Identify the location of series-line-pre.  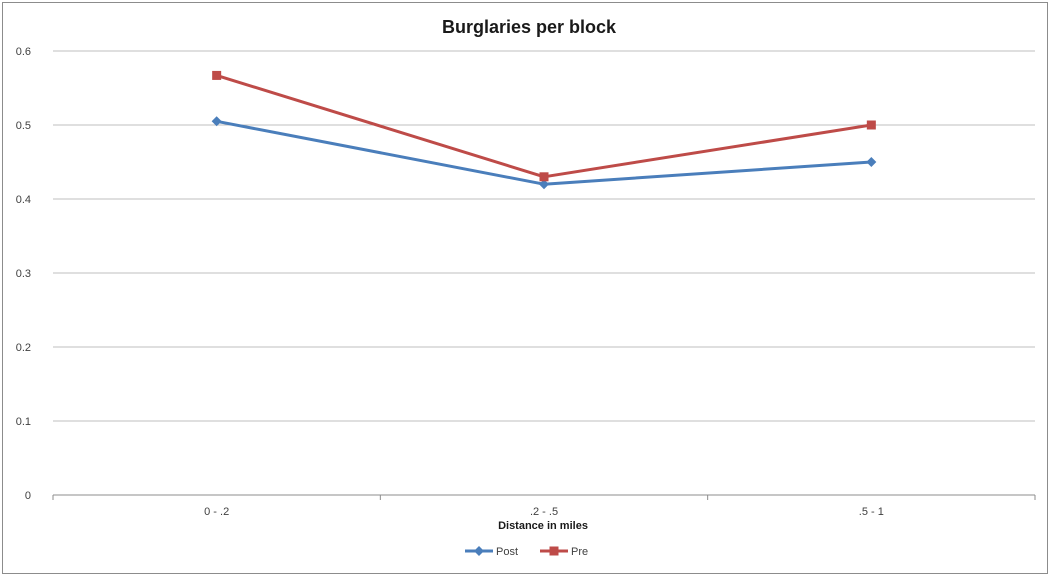
(544, 126).